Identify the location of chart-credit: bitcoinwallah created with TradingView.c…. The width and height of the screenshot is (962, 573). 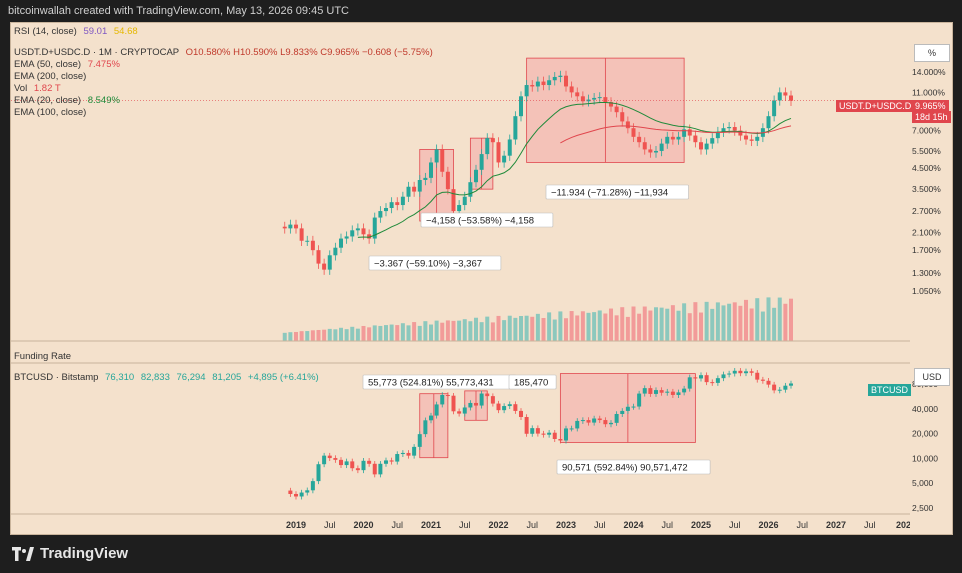
(178, 11).